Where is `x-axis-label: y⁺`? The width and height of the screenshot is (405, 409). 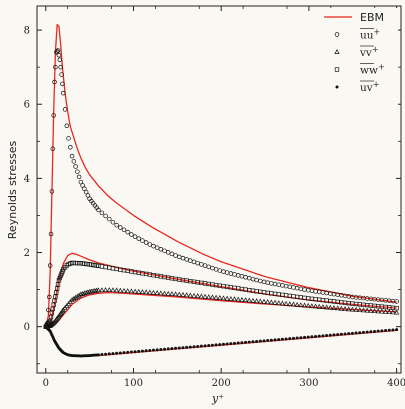
x-axis-label: y⁺ is located at coordinates (217, 398).